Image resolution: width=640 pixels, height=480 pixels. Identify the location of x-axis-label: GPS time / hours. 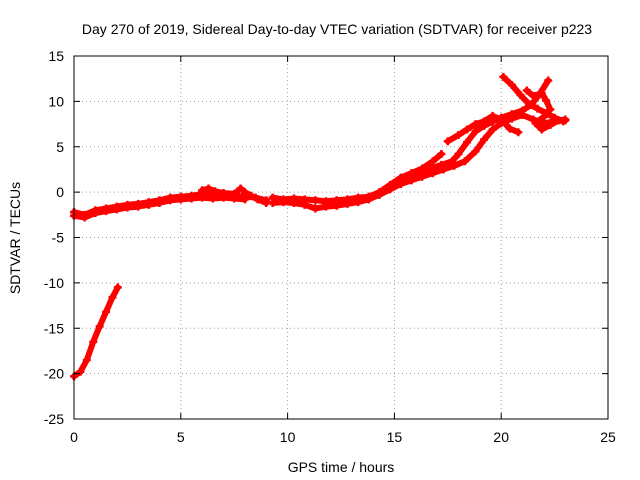
(341, 467).